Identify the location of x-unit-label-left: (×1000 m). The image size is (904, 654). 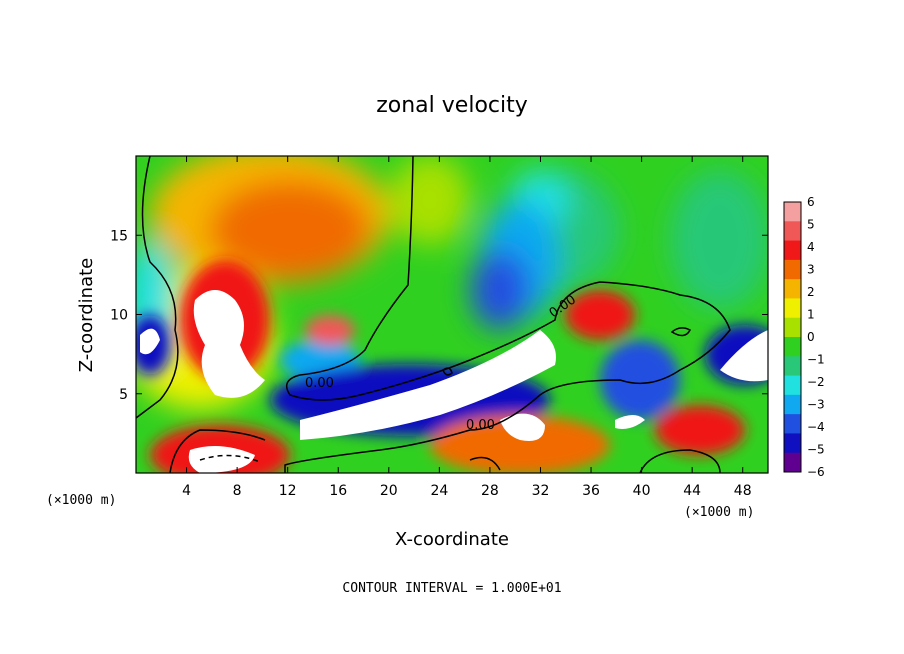
(81, 500).